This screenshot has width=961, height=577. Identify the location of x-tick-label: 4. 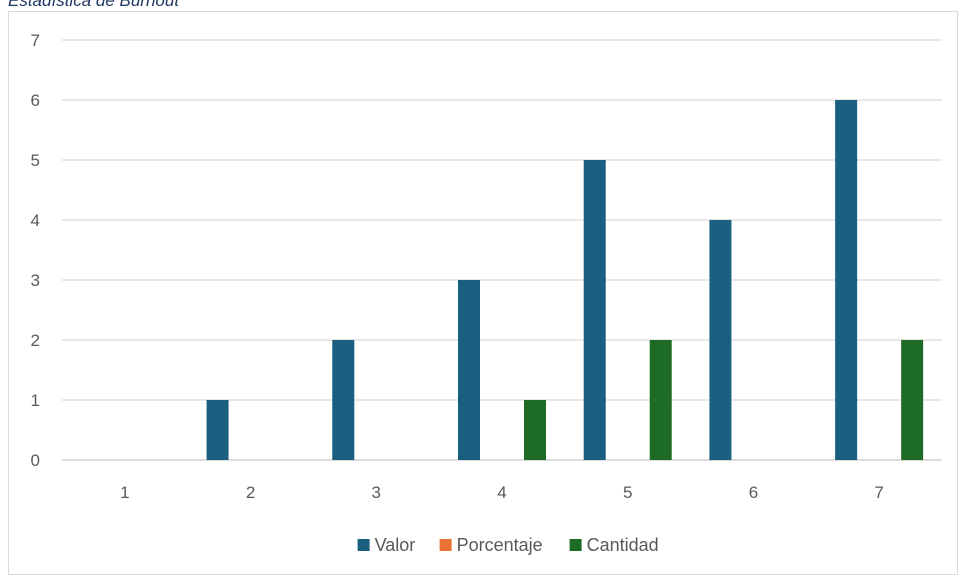
(501, 492).